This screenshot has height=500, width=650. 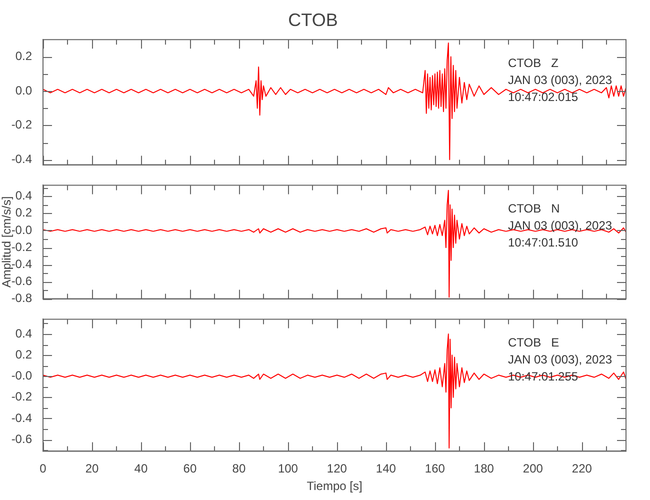 What do you see at coordinates (239, 469) in the screenshot?
I see `x-tick-label: 80` at bounding box center [239, 469].